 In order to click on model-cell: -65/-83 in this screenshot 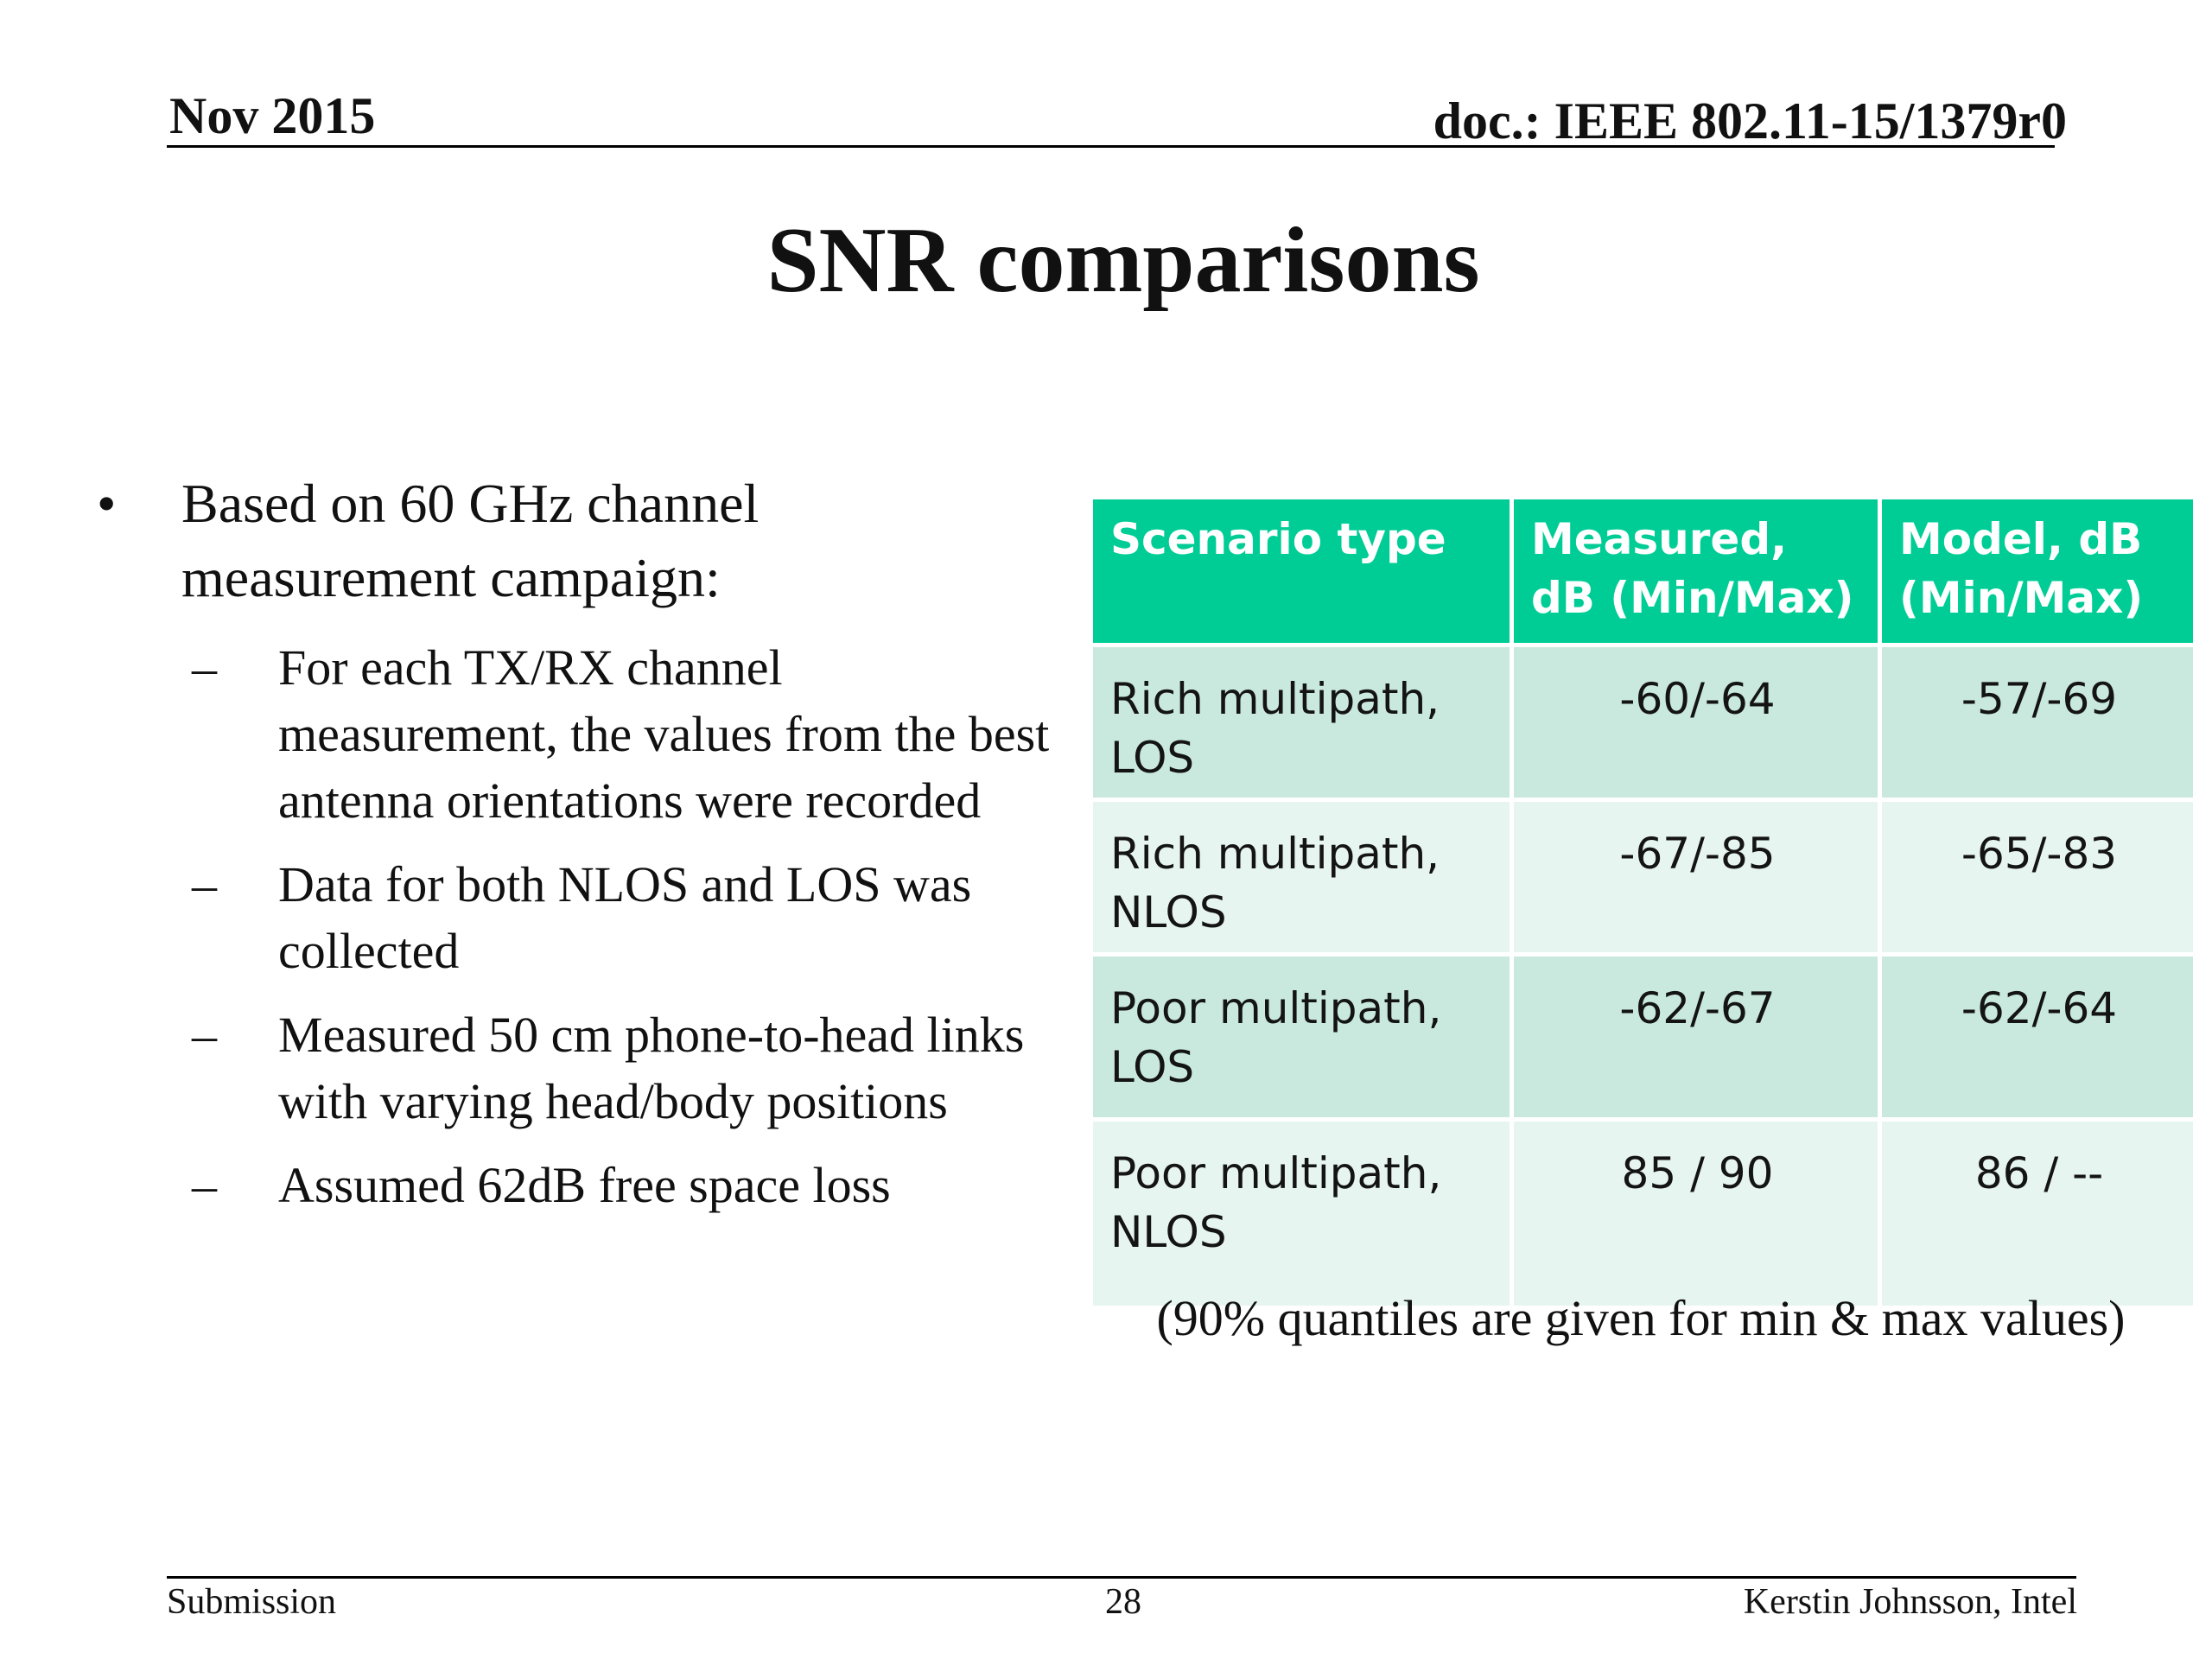, I will do `click(2037, 877)`.